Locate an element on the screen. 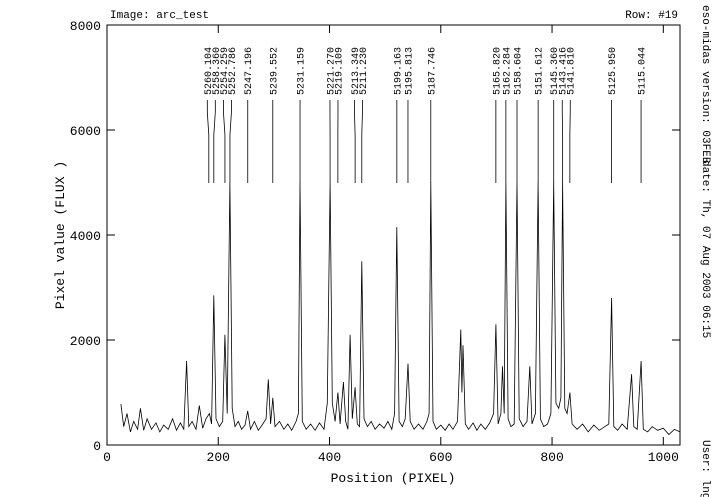 This screenshot has height=497, width=717. line-label: 5195.813 is located at coordinates (409, 71).